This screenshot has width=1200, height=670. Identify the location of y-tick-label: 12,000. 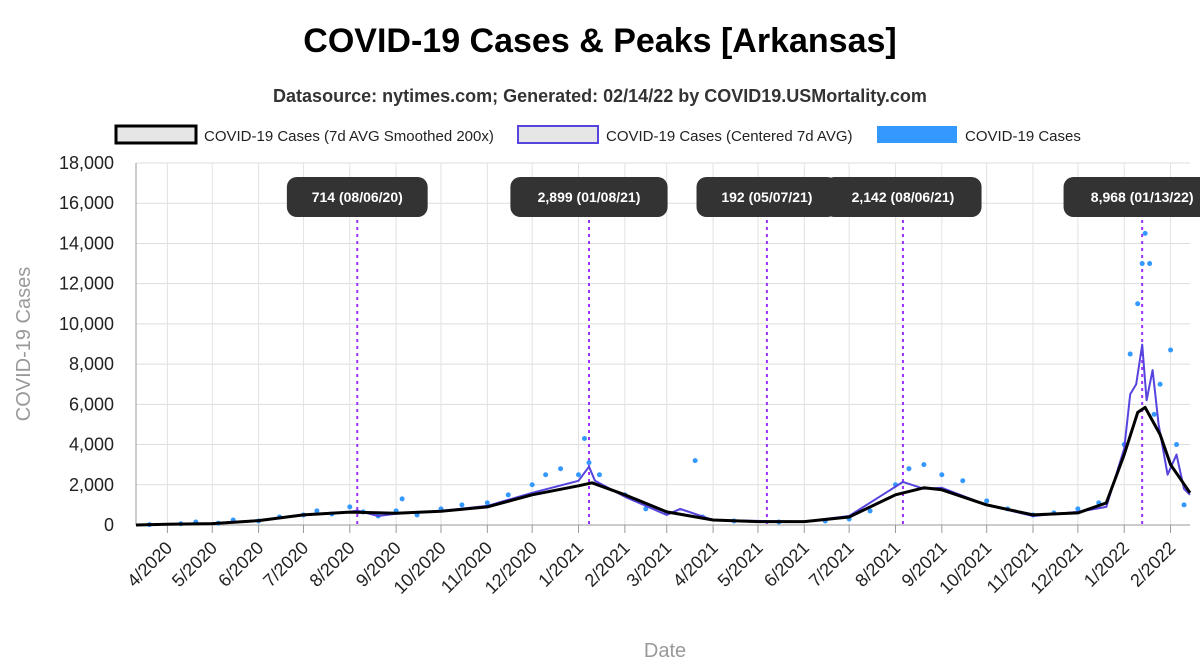
(86, 284).